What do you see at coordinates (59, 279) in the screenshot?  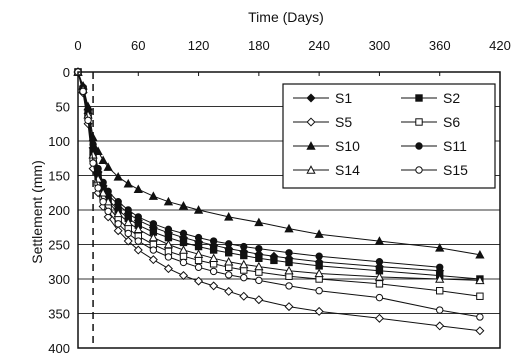 I see `y-tick-label-300: 300` at bounding box center [59, 279].